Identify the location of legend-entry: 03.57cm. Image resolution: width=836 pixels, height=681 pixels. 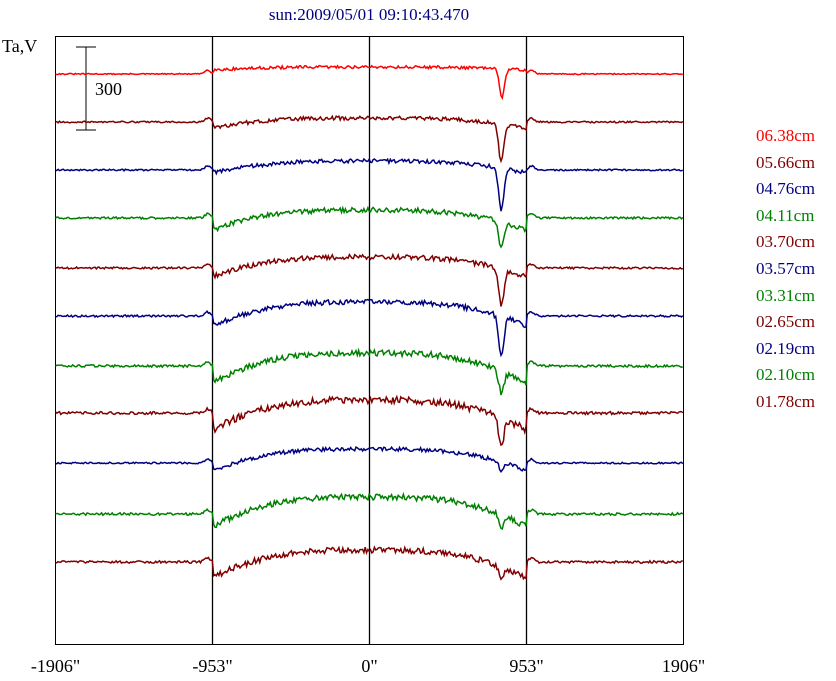
(786, 268).